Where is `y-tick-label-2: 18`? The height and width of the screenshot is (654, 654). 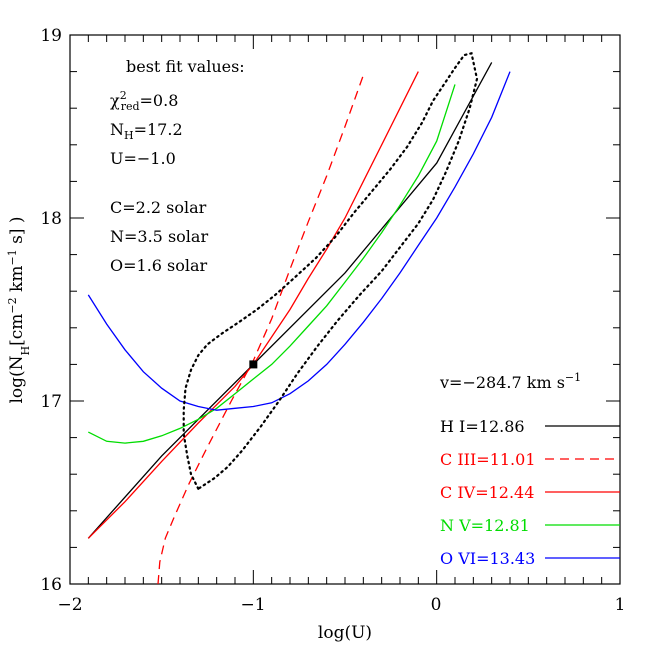 y-tick-label-2: 18 is located at coordinates (51, 219).